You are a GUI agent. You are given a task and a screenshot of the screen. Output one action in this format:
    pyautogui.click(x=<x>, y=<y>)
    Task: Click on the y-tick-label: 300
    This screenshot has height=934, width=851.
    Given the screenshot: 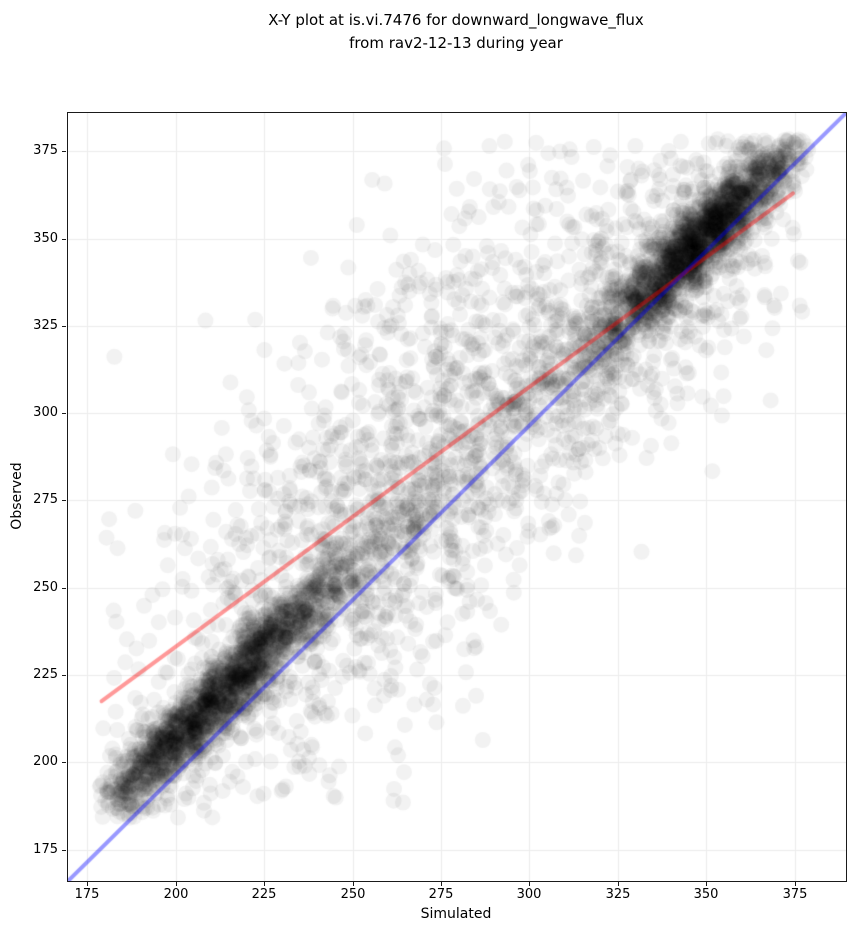 What is the action you would take?
    pyautogui.click(x=45, y=412)
    